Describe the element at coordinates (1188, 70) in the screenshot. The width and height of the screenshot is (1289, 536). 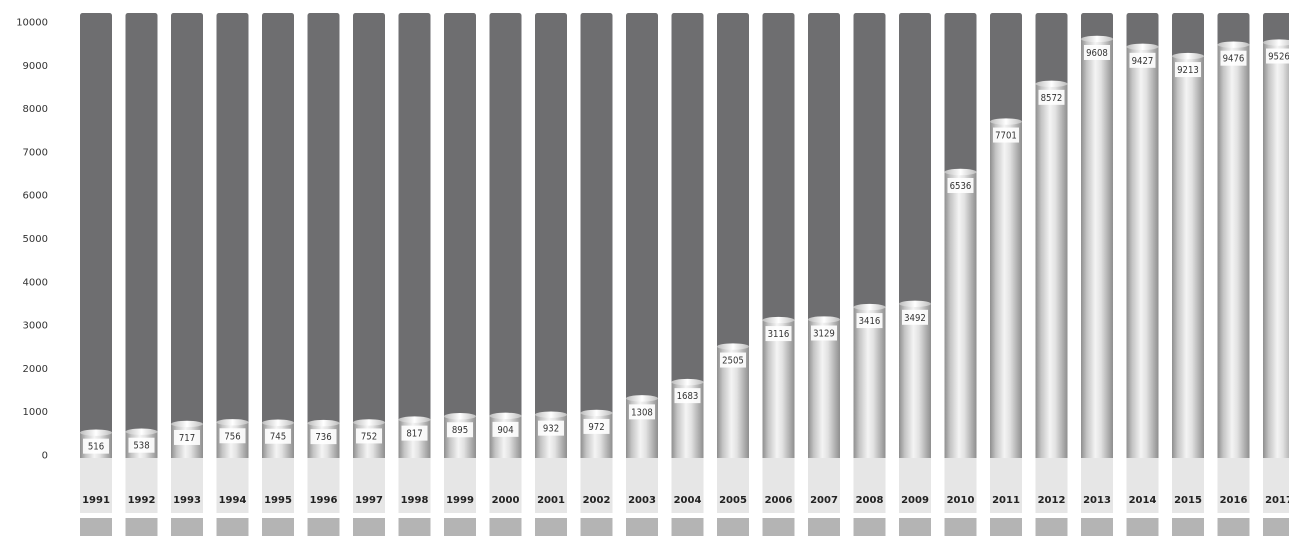
I see `data-label: 9213` at that location.